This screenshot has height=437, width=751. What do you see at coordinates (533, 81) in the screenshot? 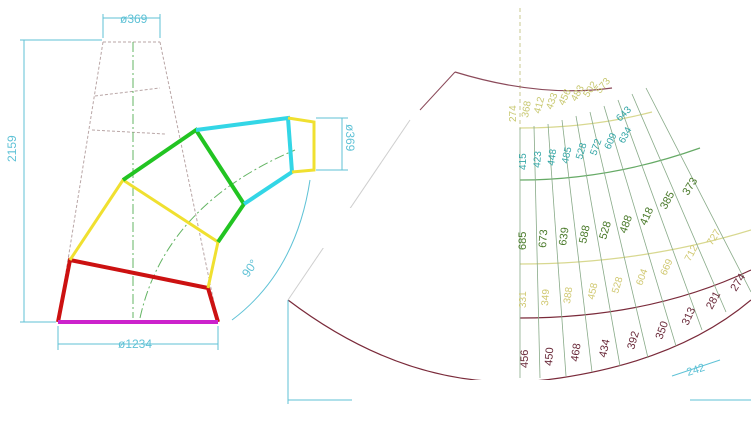
I see `fan-inner-arc` at bounding box center [533, 81].